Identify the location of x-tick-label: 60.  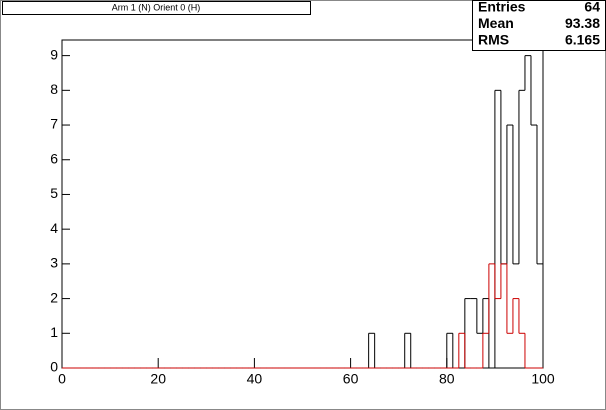
(351, 379).